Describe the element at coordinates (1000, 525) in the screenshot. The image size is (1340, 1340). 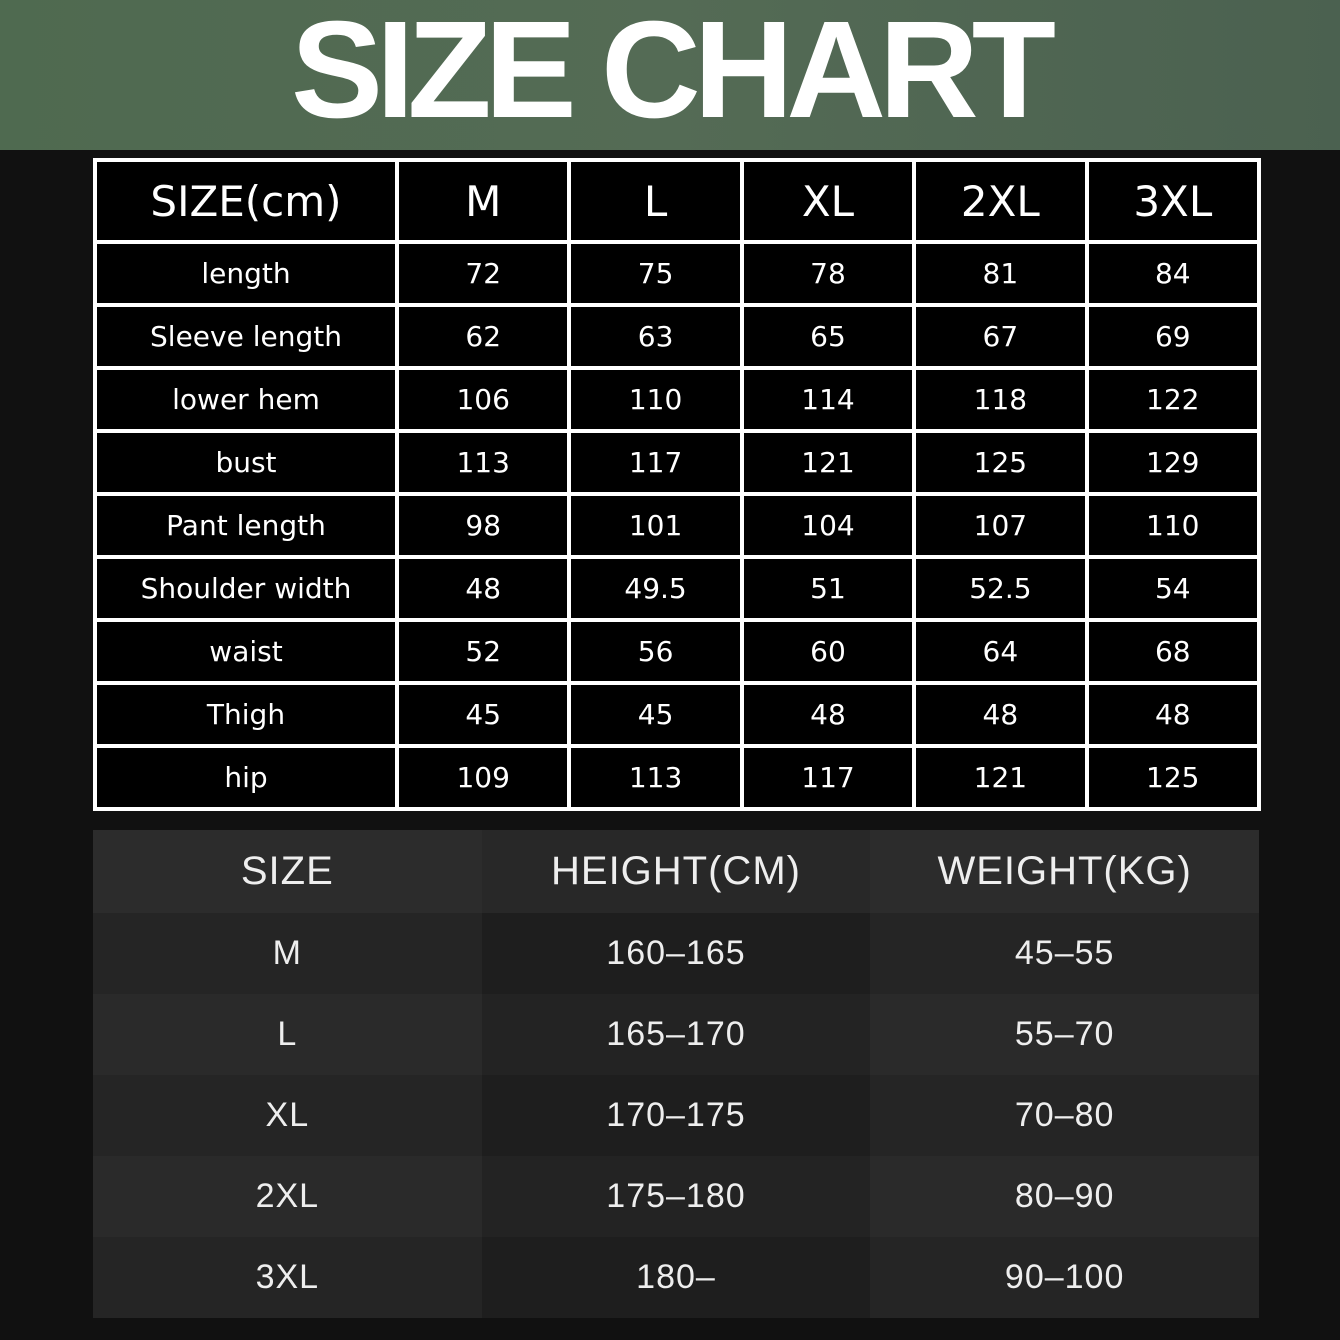
I see `table-cell: 107` at that location.